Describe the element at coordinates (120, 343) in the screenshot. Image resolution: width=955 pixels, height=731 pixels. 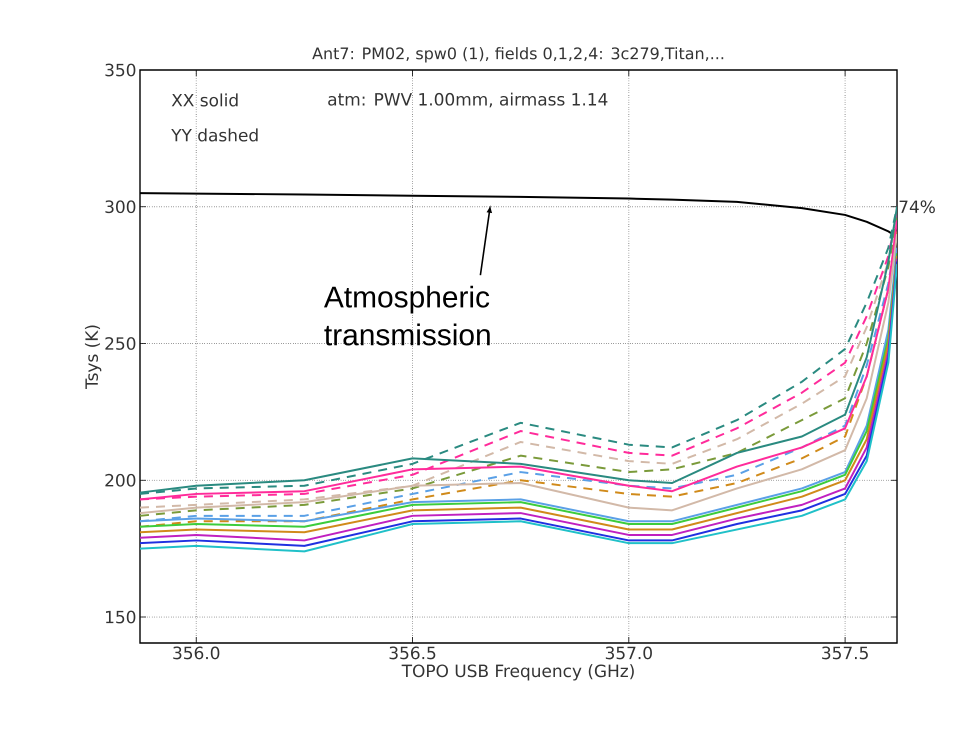
I see `y-tick-label: 250` at that location.